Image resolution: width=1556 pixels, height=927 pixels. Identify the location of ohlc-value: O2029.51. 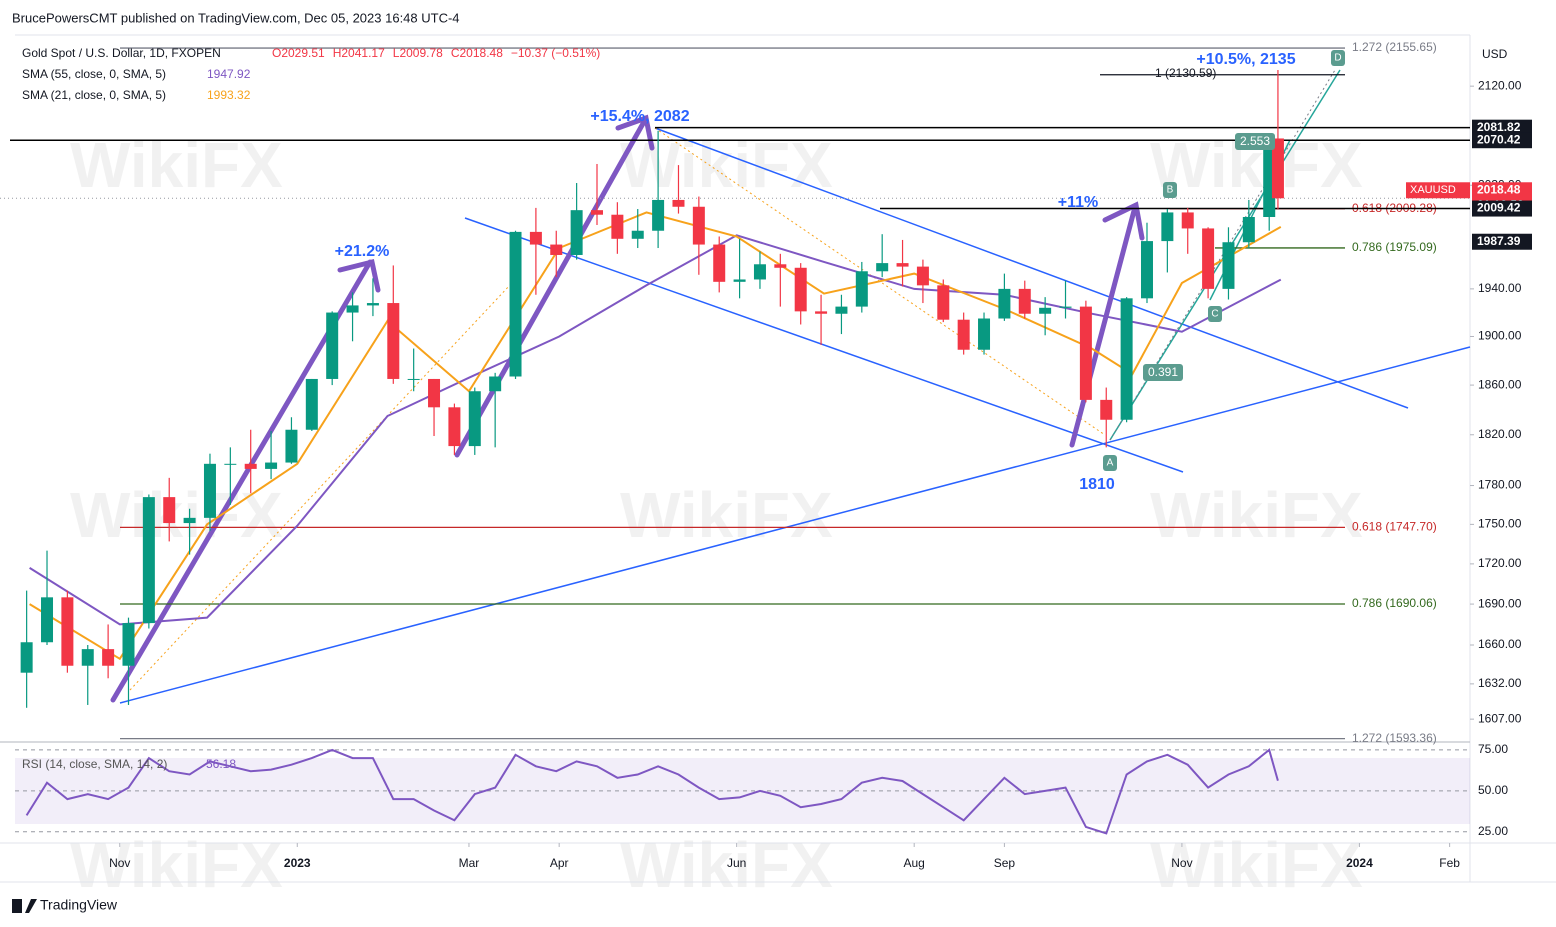
(298, 53).